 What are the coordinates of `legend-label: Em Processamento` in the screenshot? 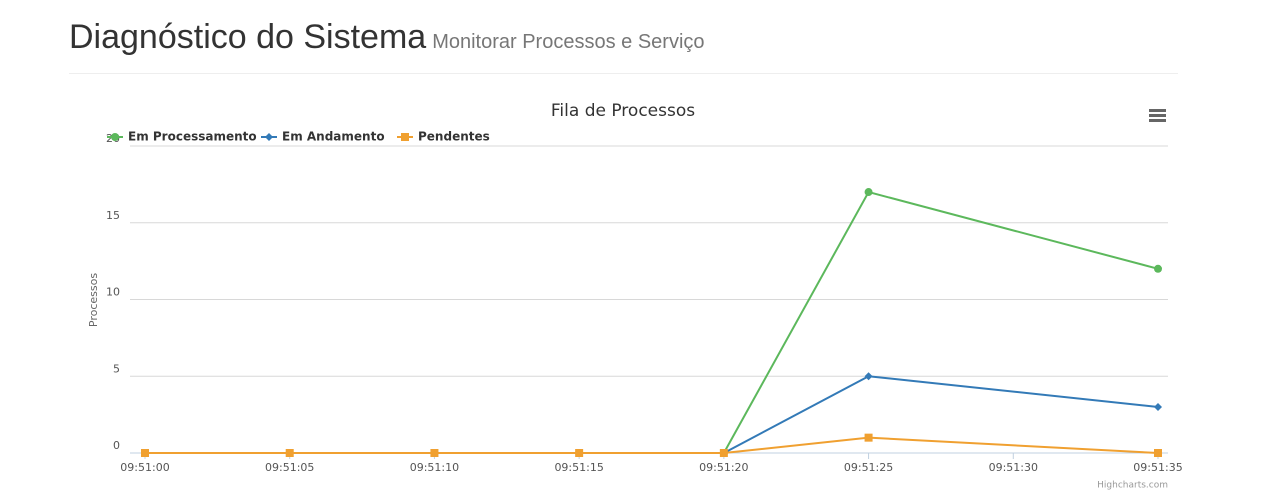 It's located at (192, 137).